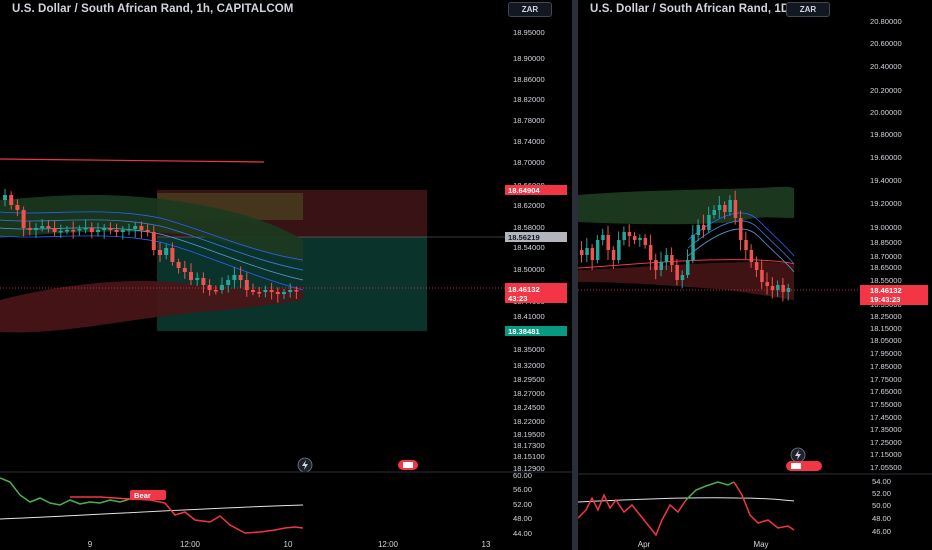 The height and width of the screenshot is (550, 932). Describe the element at coordinates (710, 491) in the screenshot. I see `indicator-line-up` at that location.